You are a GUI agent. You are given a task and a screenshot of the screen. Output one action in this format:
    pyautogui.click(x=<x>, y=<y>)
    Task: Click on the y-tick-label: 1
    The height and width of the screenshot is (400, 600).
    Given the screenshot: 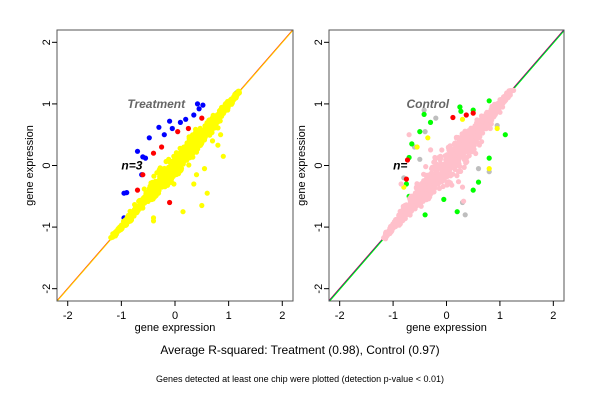 What is the action you would take?
    pyautogui.click(x=319, y=104)
    